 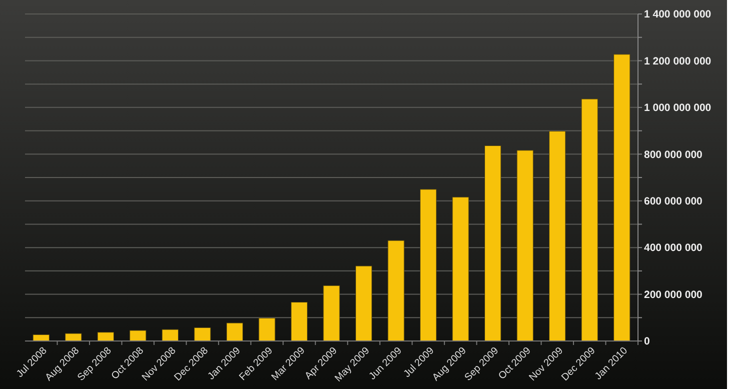 I want to click on y-tick-label: 200 000 000, so click(x=673, y=294).